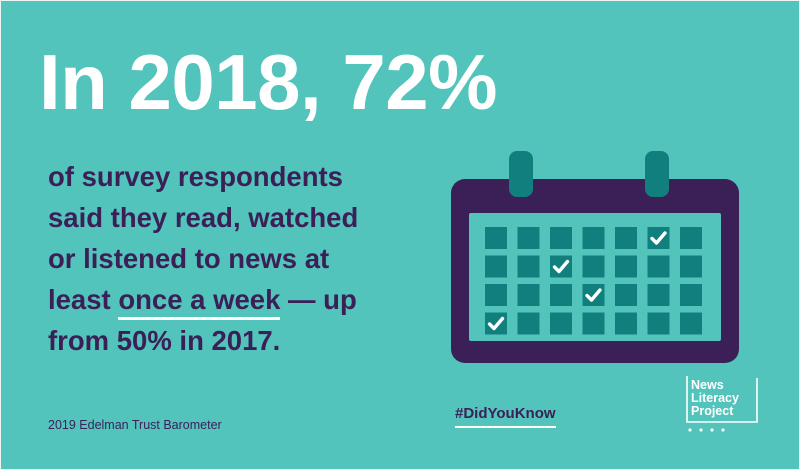 Image resolution: width=800 pixels, height=470 pixels. Describe the element at coordinates (657, 174) in the screenshot. I see `calendar-ring-right` at that location.